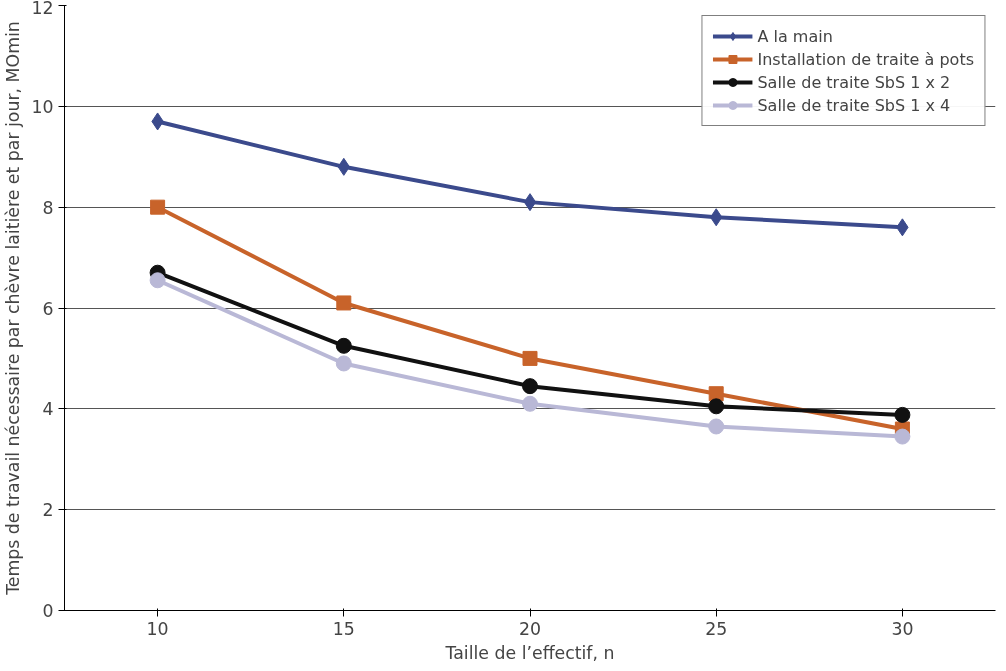 The image size is (1006, 671). Describe the element at coordinates (48, 510) in the screenshot. I see `y-tick-label: 2` at that location.